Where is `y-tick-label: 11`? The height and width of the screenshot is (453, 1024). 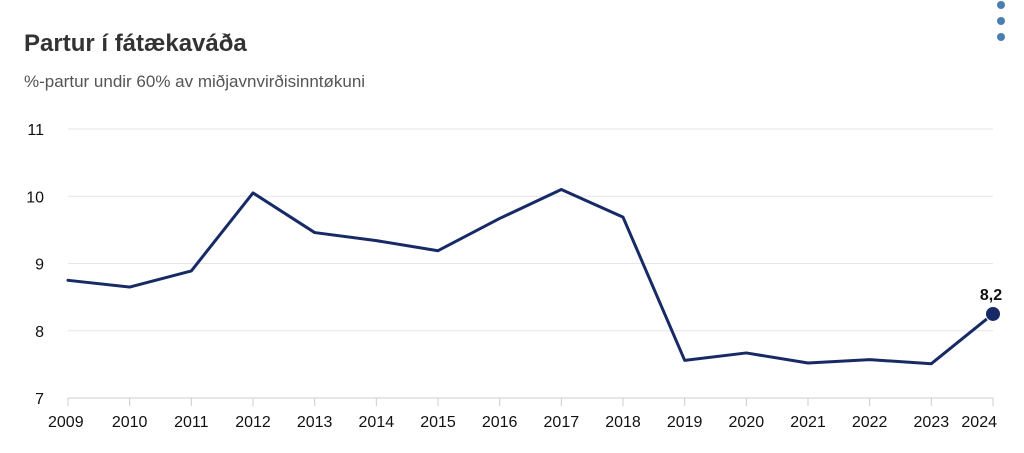 y-tick-label: 11 is located at coordinates (35, 130).